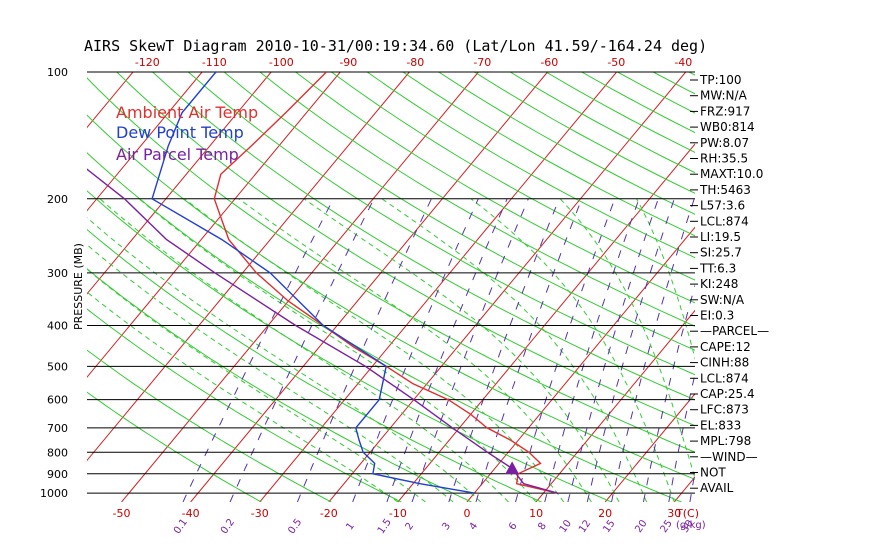  Describe the element at coordinates (727, 394) in the screenshot. I see `index-entry: CAP:25.4` at that location.